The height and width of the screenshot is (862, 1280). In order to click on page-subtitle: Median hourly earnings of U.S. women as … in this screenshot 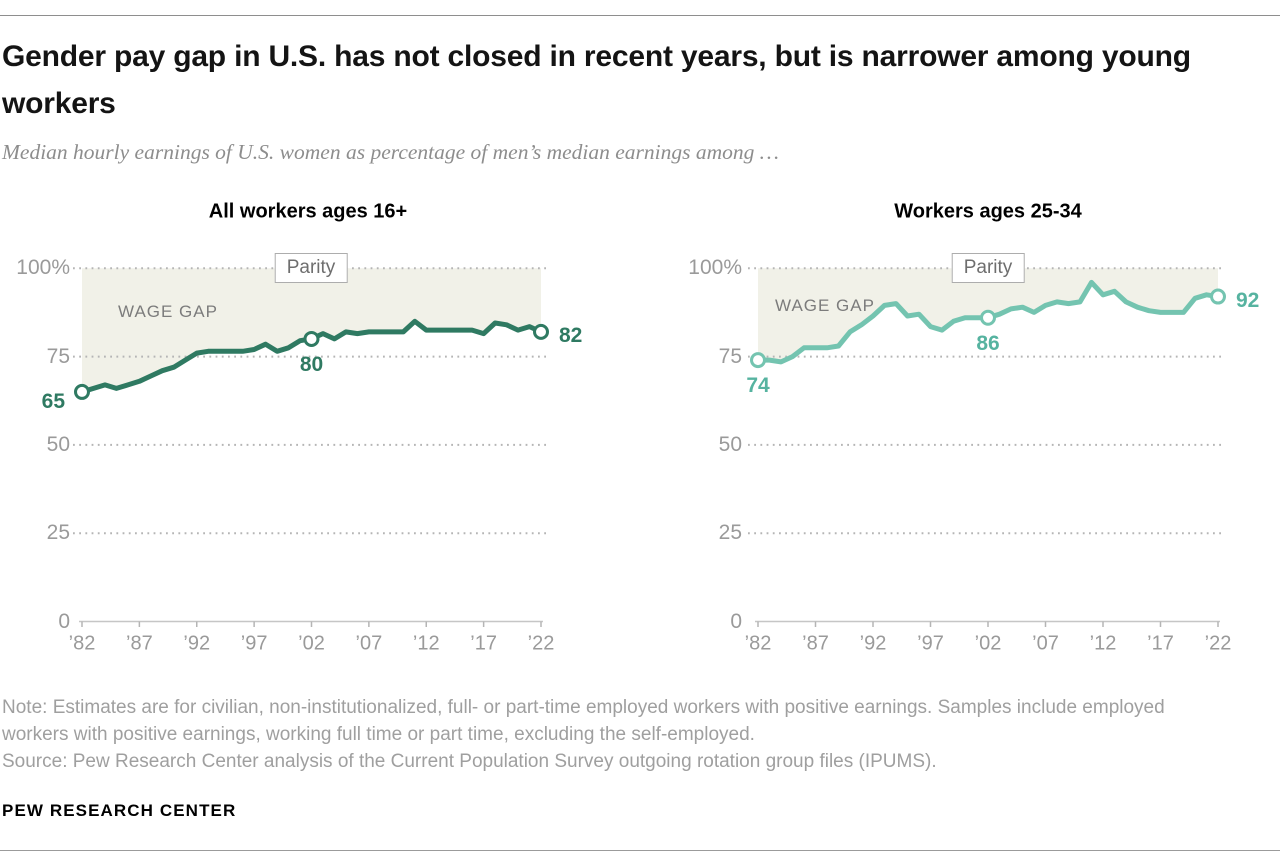, I will do `click(390, 152)`.